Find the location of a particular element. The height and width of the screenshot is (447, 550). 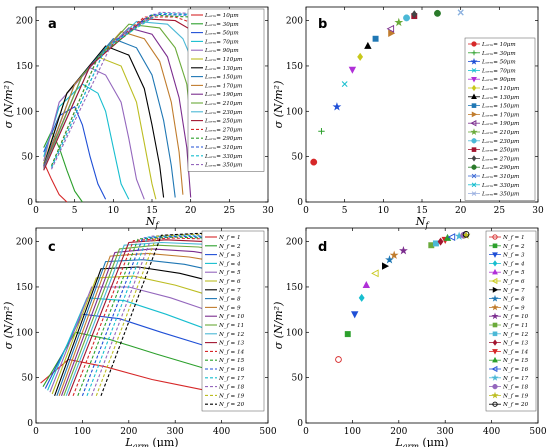

panel-b-ylabel: σ (N/m²) is located at coordinates (278, 105).